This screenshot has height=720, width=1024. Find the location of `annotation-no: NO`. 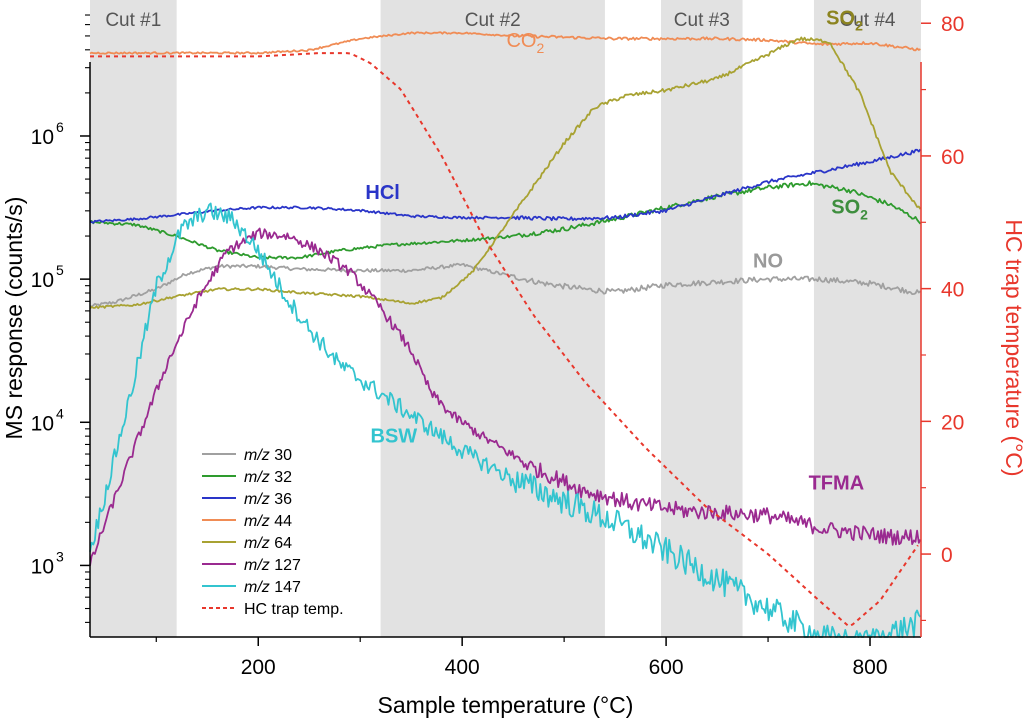

annotation-no: NO is located at coordinates (768, 262).